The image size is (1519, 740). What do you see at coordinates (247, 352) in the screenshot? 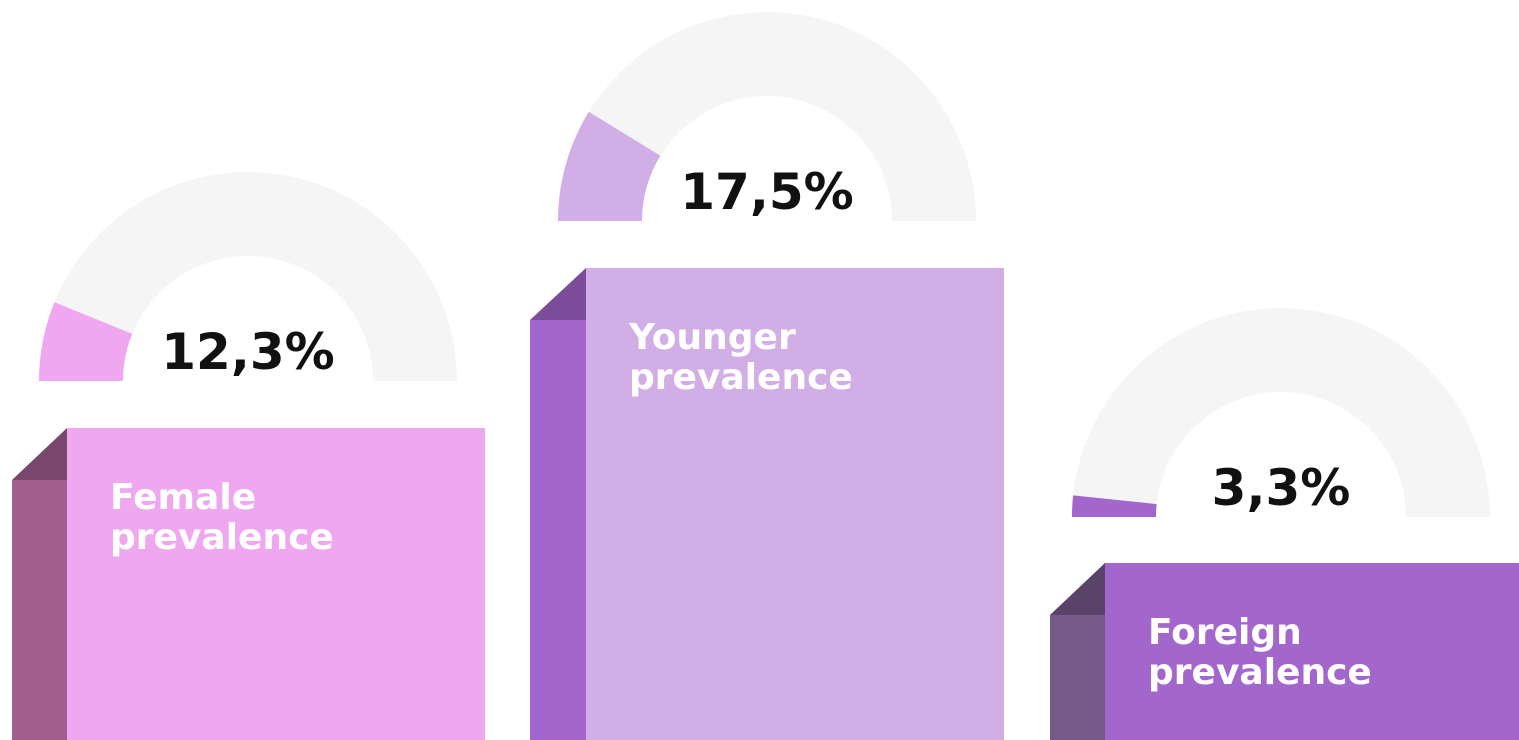
I see `value-label: 12,3%` at bounding box center [247, 352].